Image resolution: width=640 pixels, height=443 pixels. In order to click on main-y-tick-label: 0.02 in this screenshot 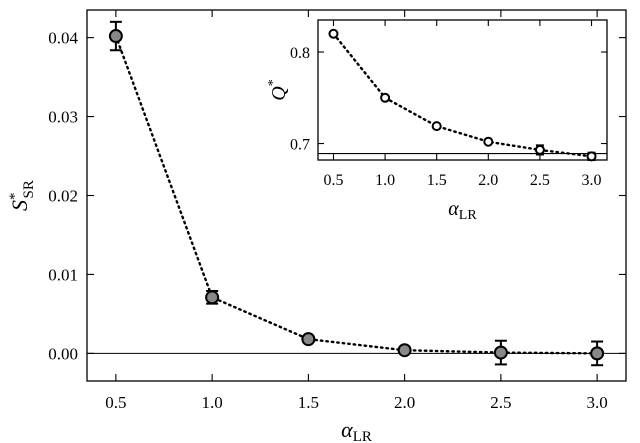, I will do `click(63, 196)`.